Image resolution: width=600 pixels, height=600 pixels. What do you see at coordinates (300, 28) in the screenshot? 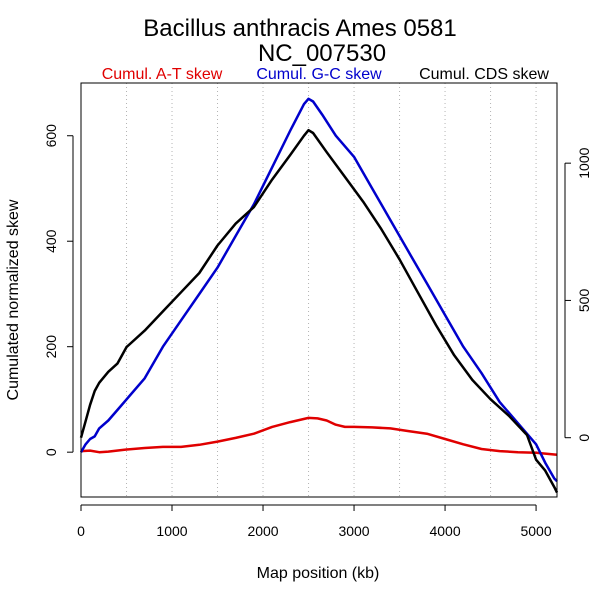
I see `chart-title: Bacillus anthracis Ames 0581` at bounding box center [300, 28].